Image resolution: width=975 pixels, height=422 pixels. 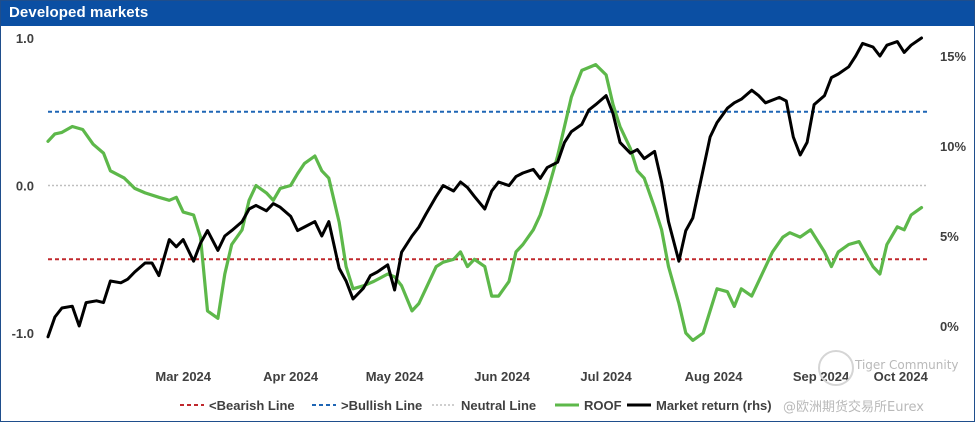 What do you see at coordinates (714, 405) in the screenshot?
I see `legend-label-4: Market return (rhs)` at bounding box center [714, 405].